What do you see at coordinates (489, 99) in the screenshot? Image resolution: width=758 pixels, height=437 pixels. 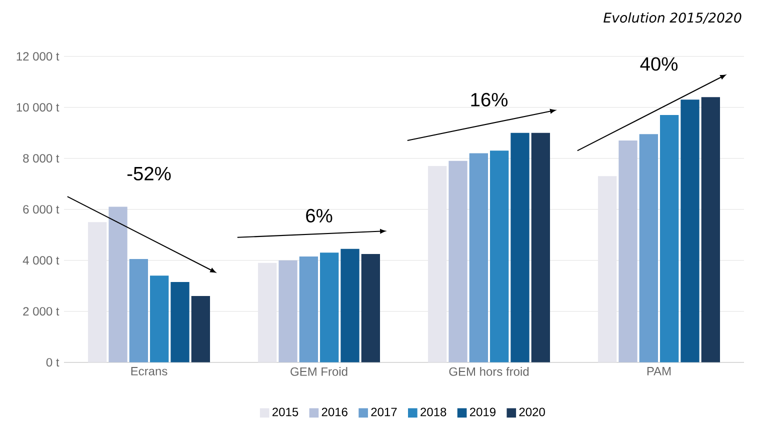 I see `annotation: 16%` at bounding box center [489, 99].